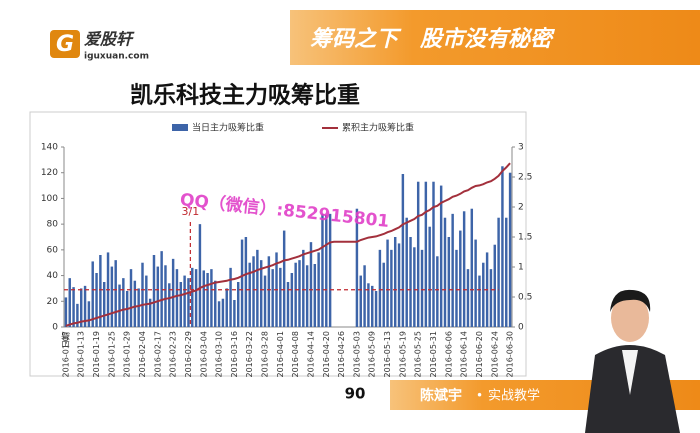  I want to click on x-tick-label: 2016-02-04, so click(142, 354).